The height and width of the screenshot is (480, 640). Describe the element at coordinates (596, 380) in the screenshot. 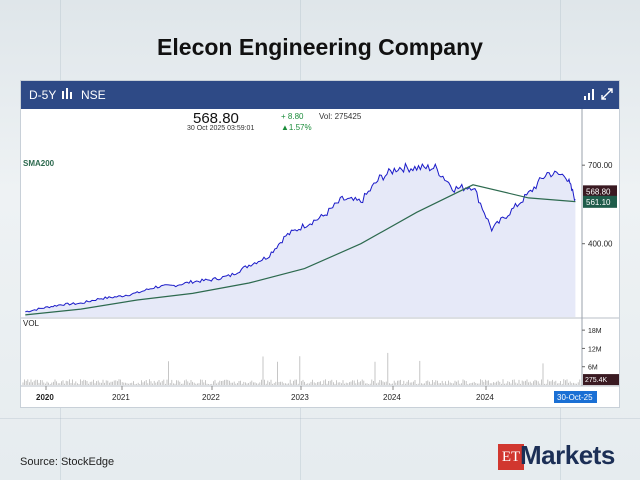

I see `vol-tag: 275.4K` at that location.